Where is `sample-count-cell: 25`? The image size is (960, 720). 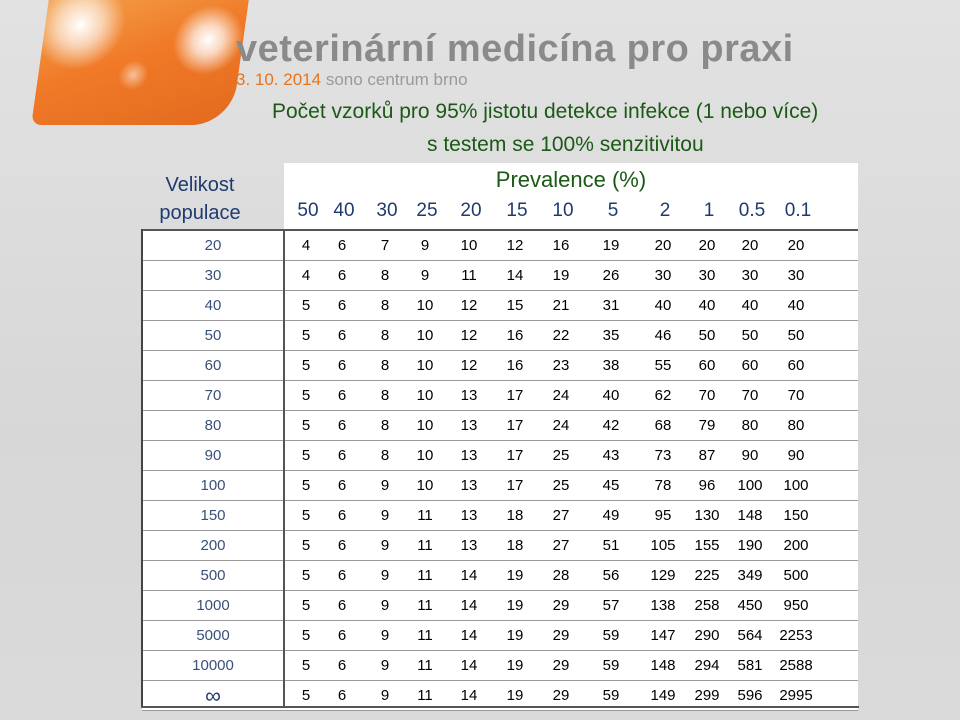 sample-count-cell: 25 is located at coordinates (561, 485).